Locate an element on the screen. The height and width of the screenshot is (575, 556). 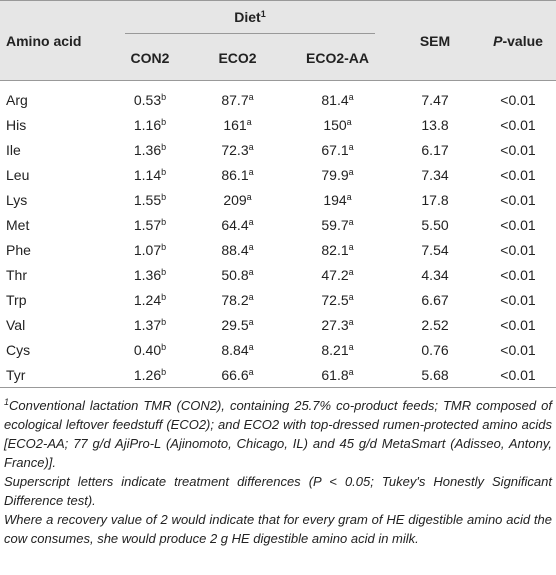
cell: 79.9a is located at coordinates (337, 174).